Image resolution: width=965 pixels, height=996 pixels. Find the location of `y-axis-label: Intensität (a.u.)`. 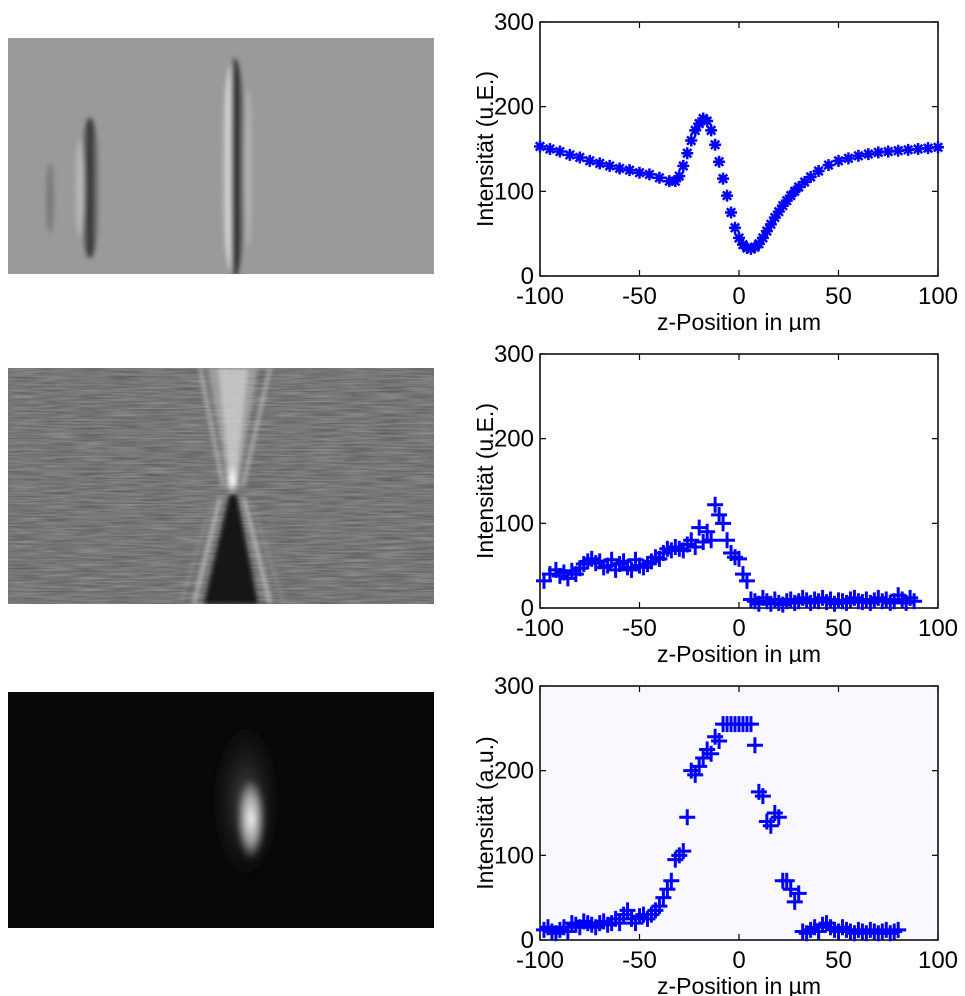

y-axis-label: Intensität (a.u.) is located at coordinates (485, 812).